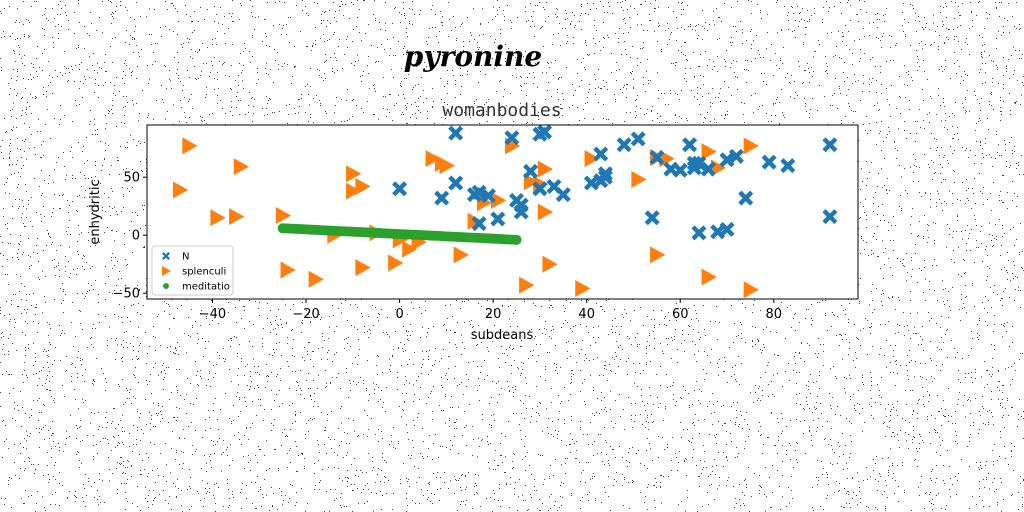 The image size is (1024, 512). I want to click on legend-item: meditatio, so click(196, 287).